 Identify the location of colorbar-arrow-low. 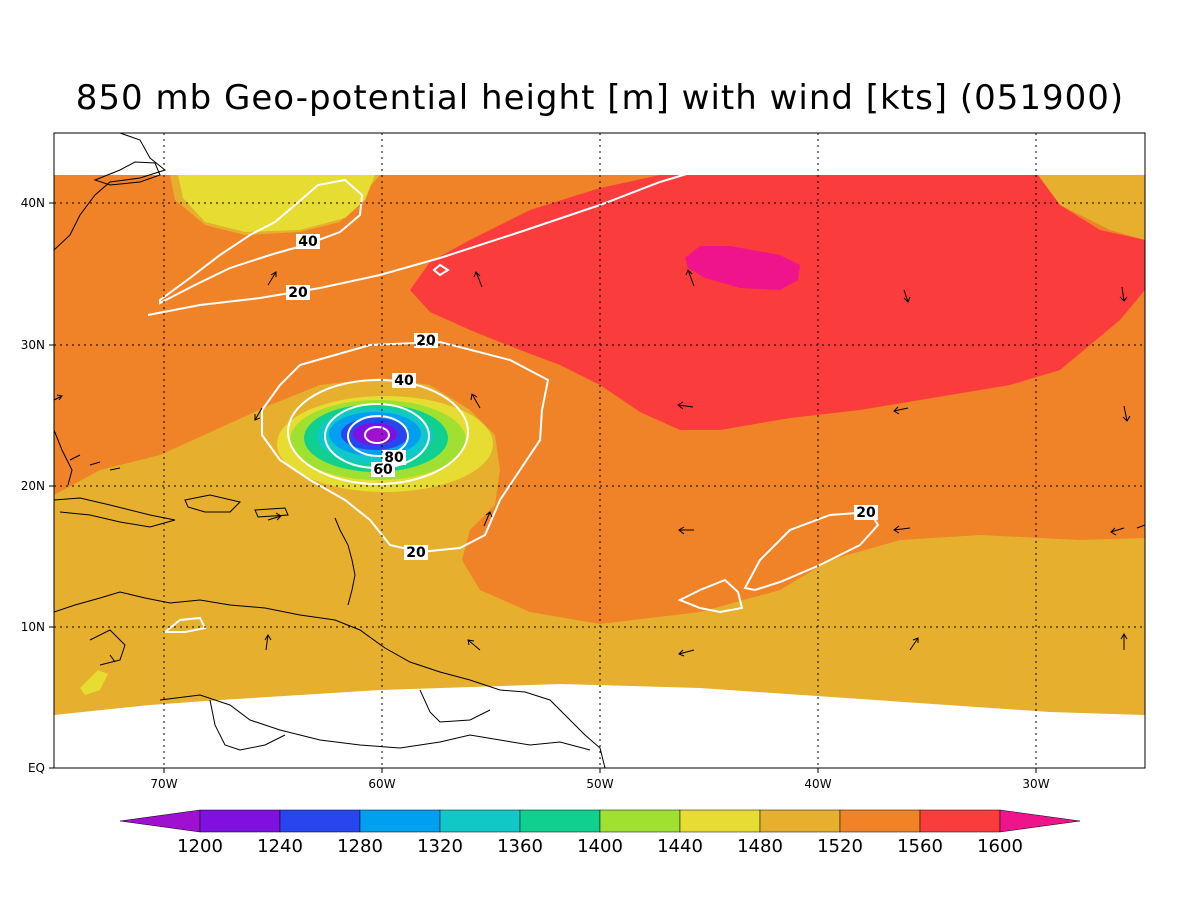
(160, 821).